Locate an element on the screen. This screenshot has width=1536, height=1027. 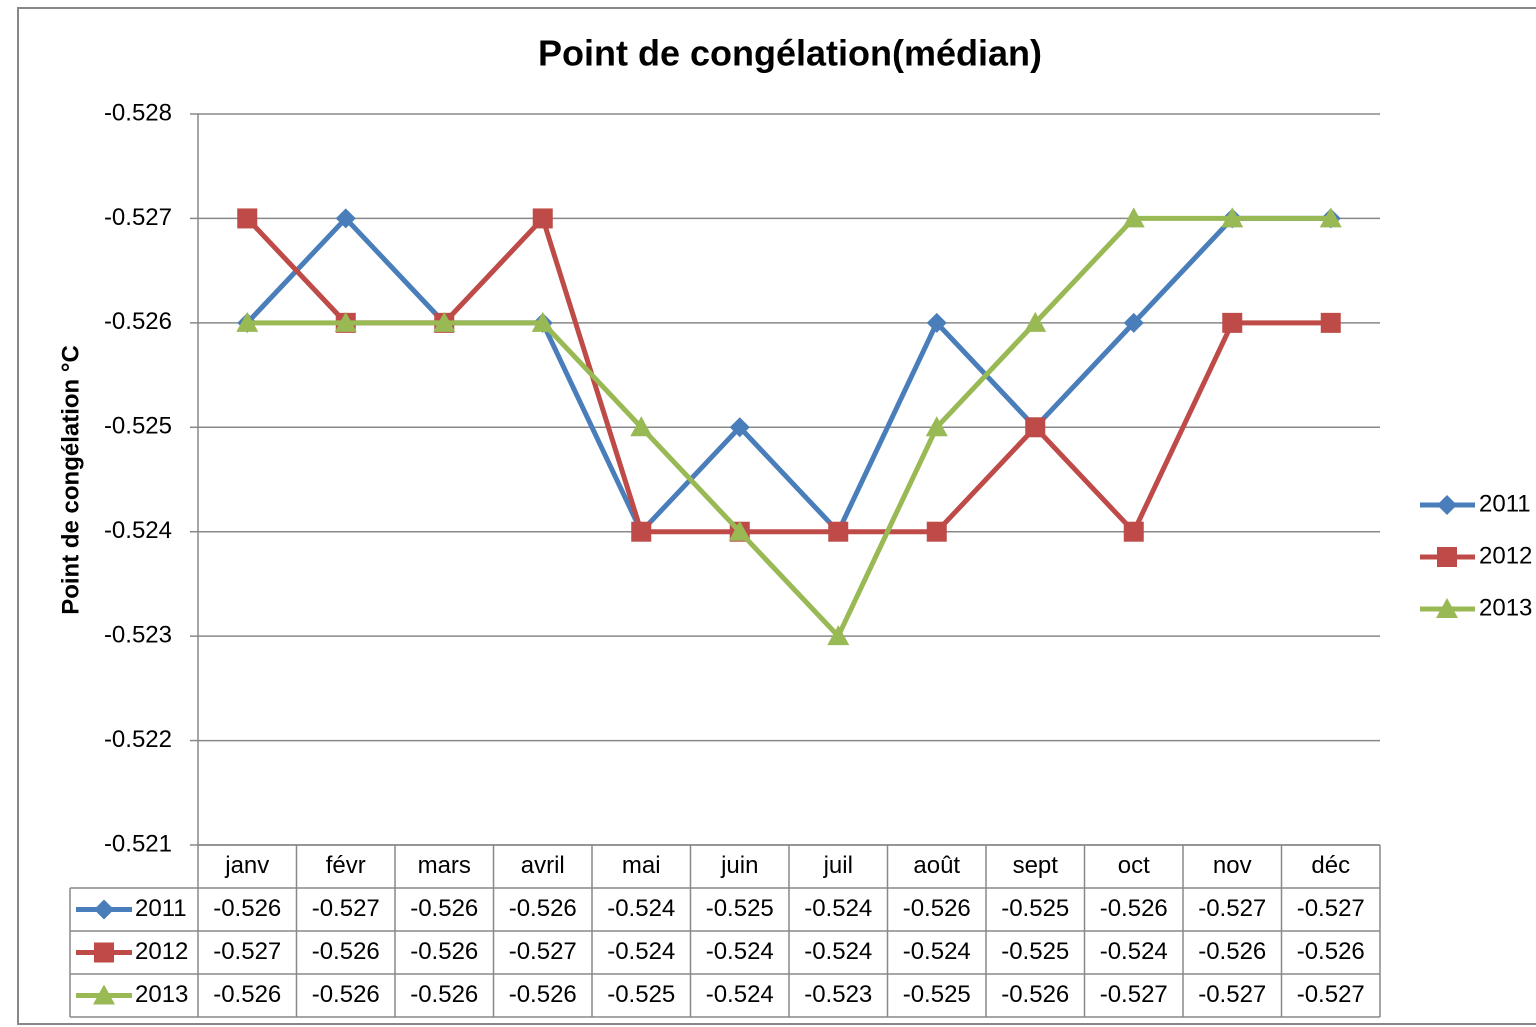
x-tick-label: mai is located at coordinates (641, 865).